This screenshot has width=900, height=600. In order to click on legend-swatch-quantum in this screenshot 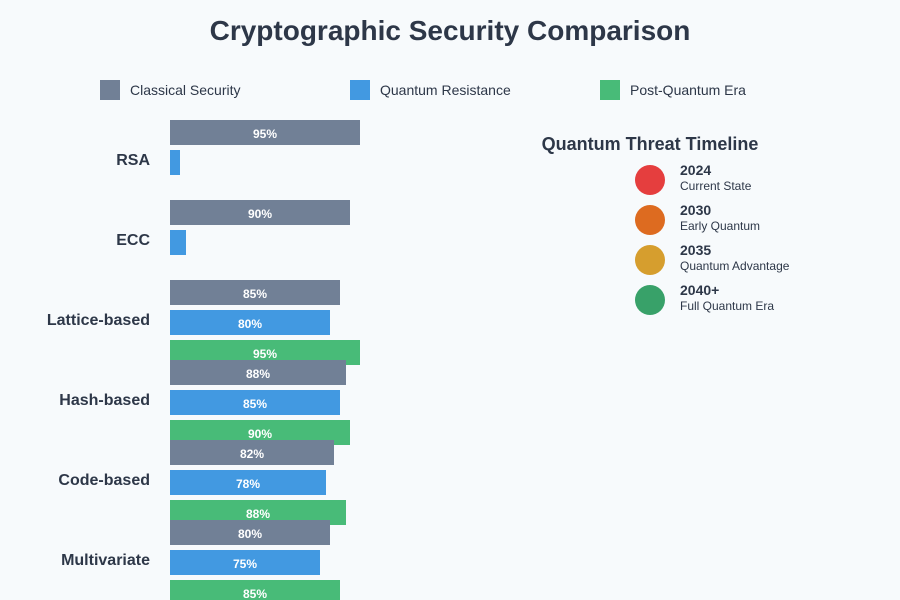, I will do `click(360, 90)`.